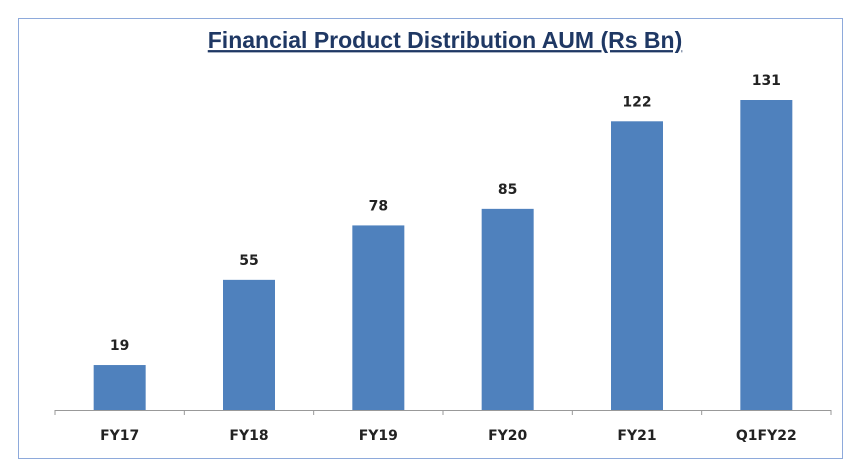  I want to click on data-label: 85, so click(507, 190).